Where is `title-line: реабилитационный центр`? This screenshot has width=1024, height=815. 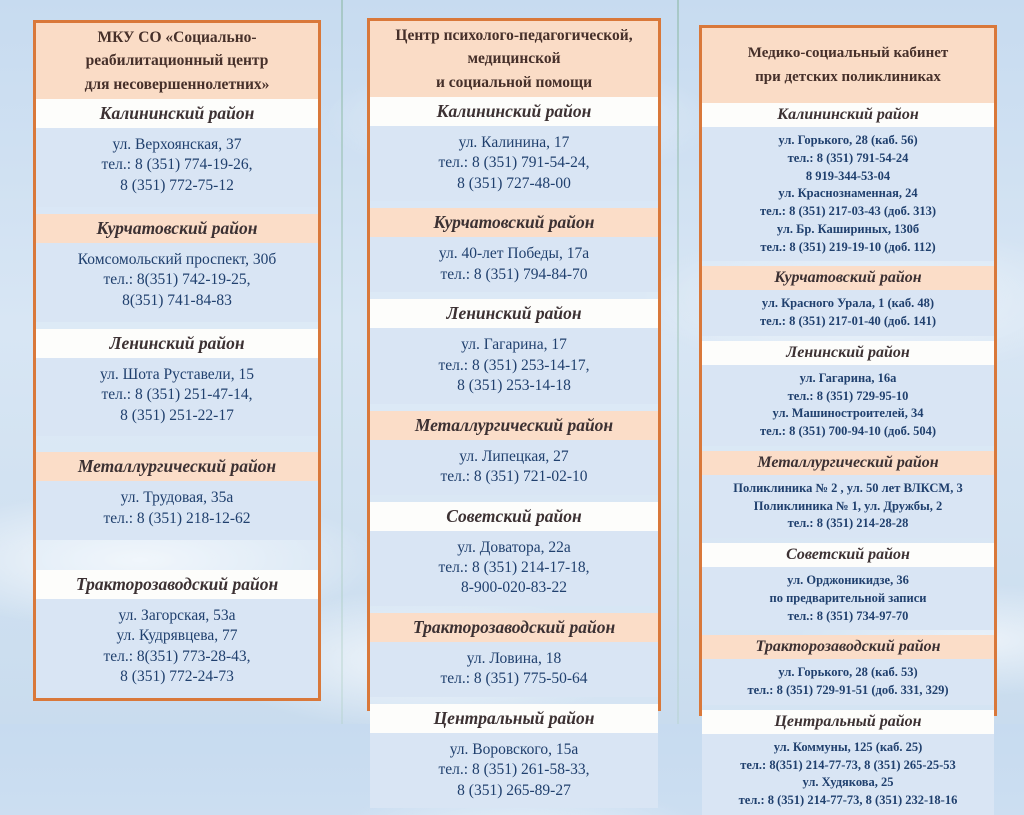
title-line: реабилитационный центр is located at coordinates (177, 61).